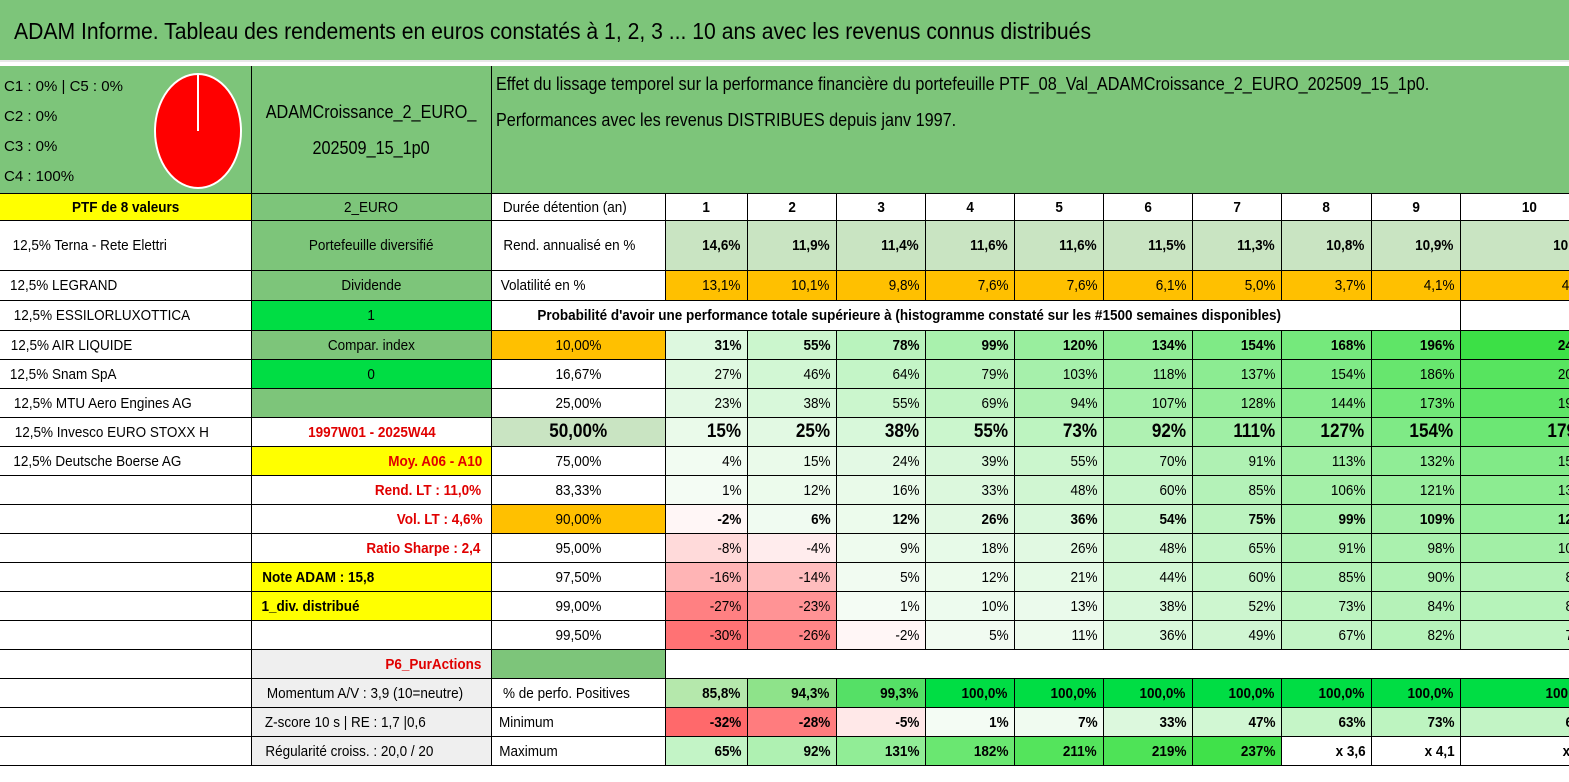 This screenshot has width=1569, height=782. I want to click on max-value: 211%, so click(1059, 751).